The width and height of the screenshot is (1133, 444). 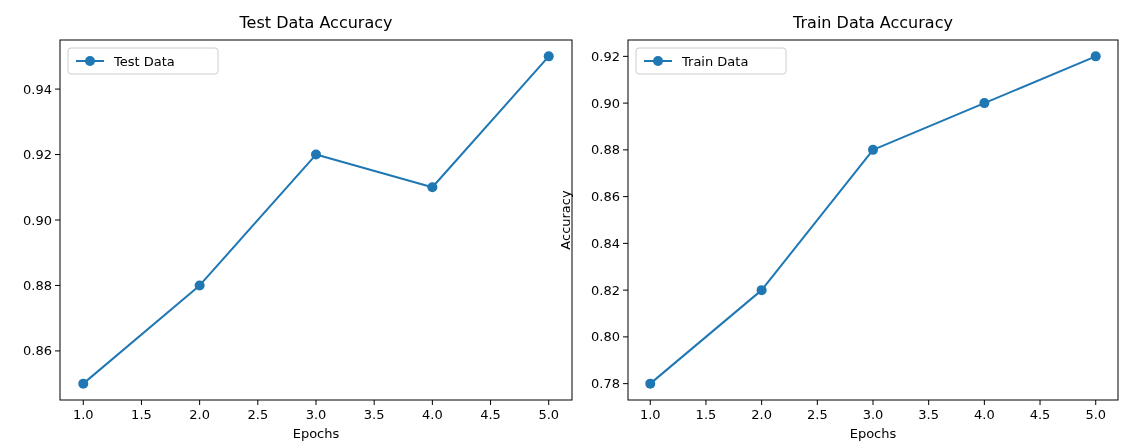 I want to click on chart-title: Test Data Accuracy, so click(x=315, y=22).